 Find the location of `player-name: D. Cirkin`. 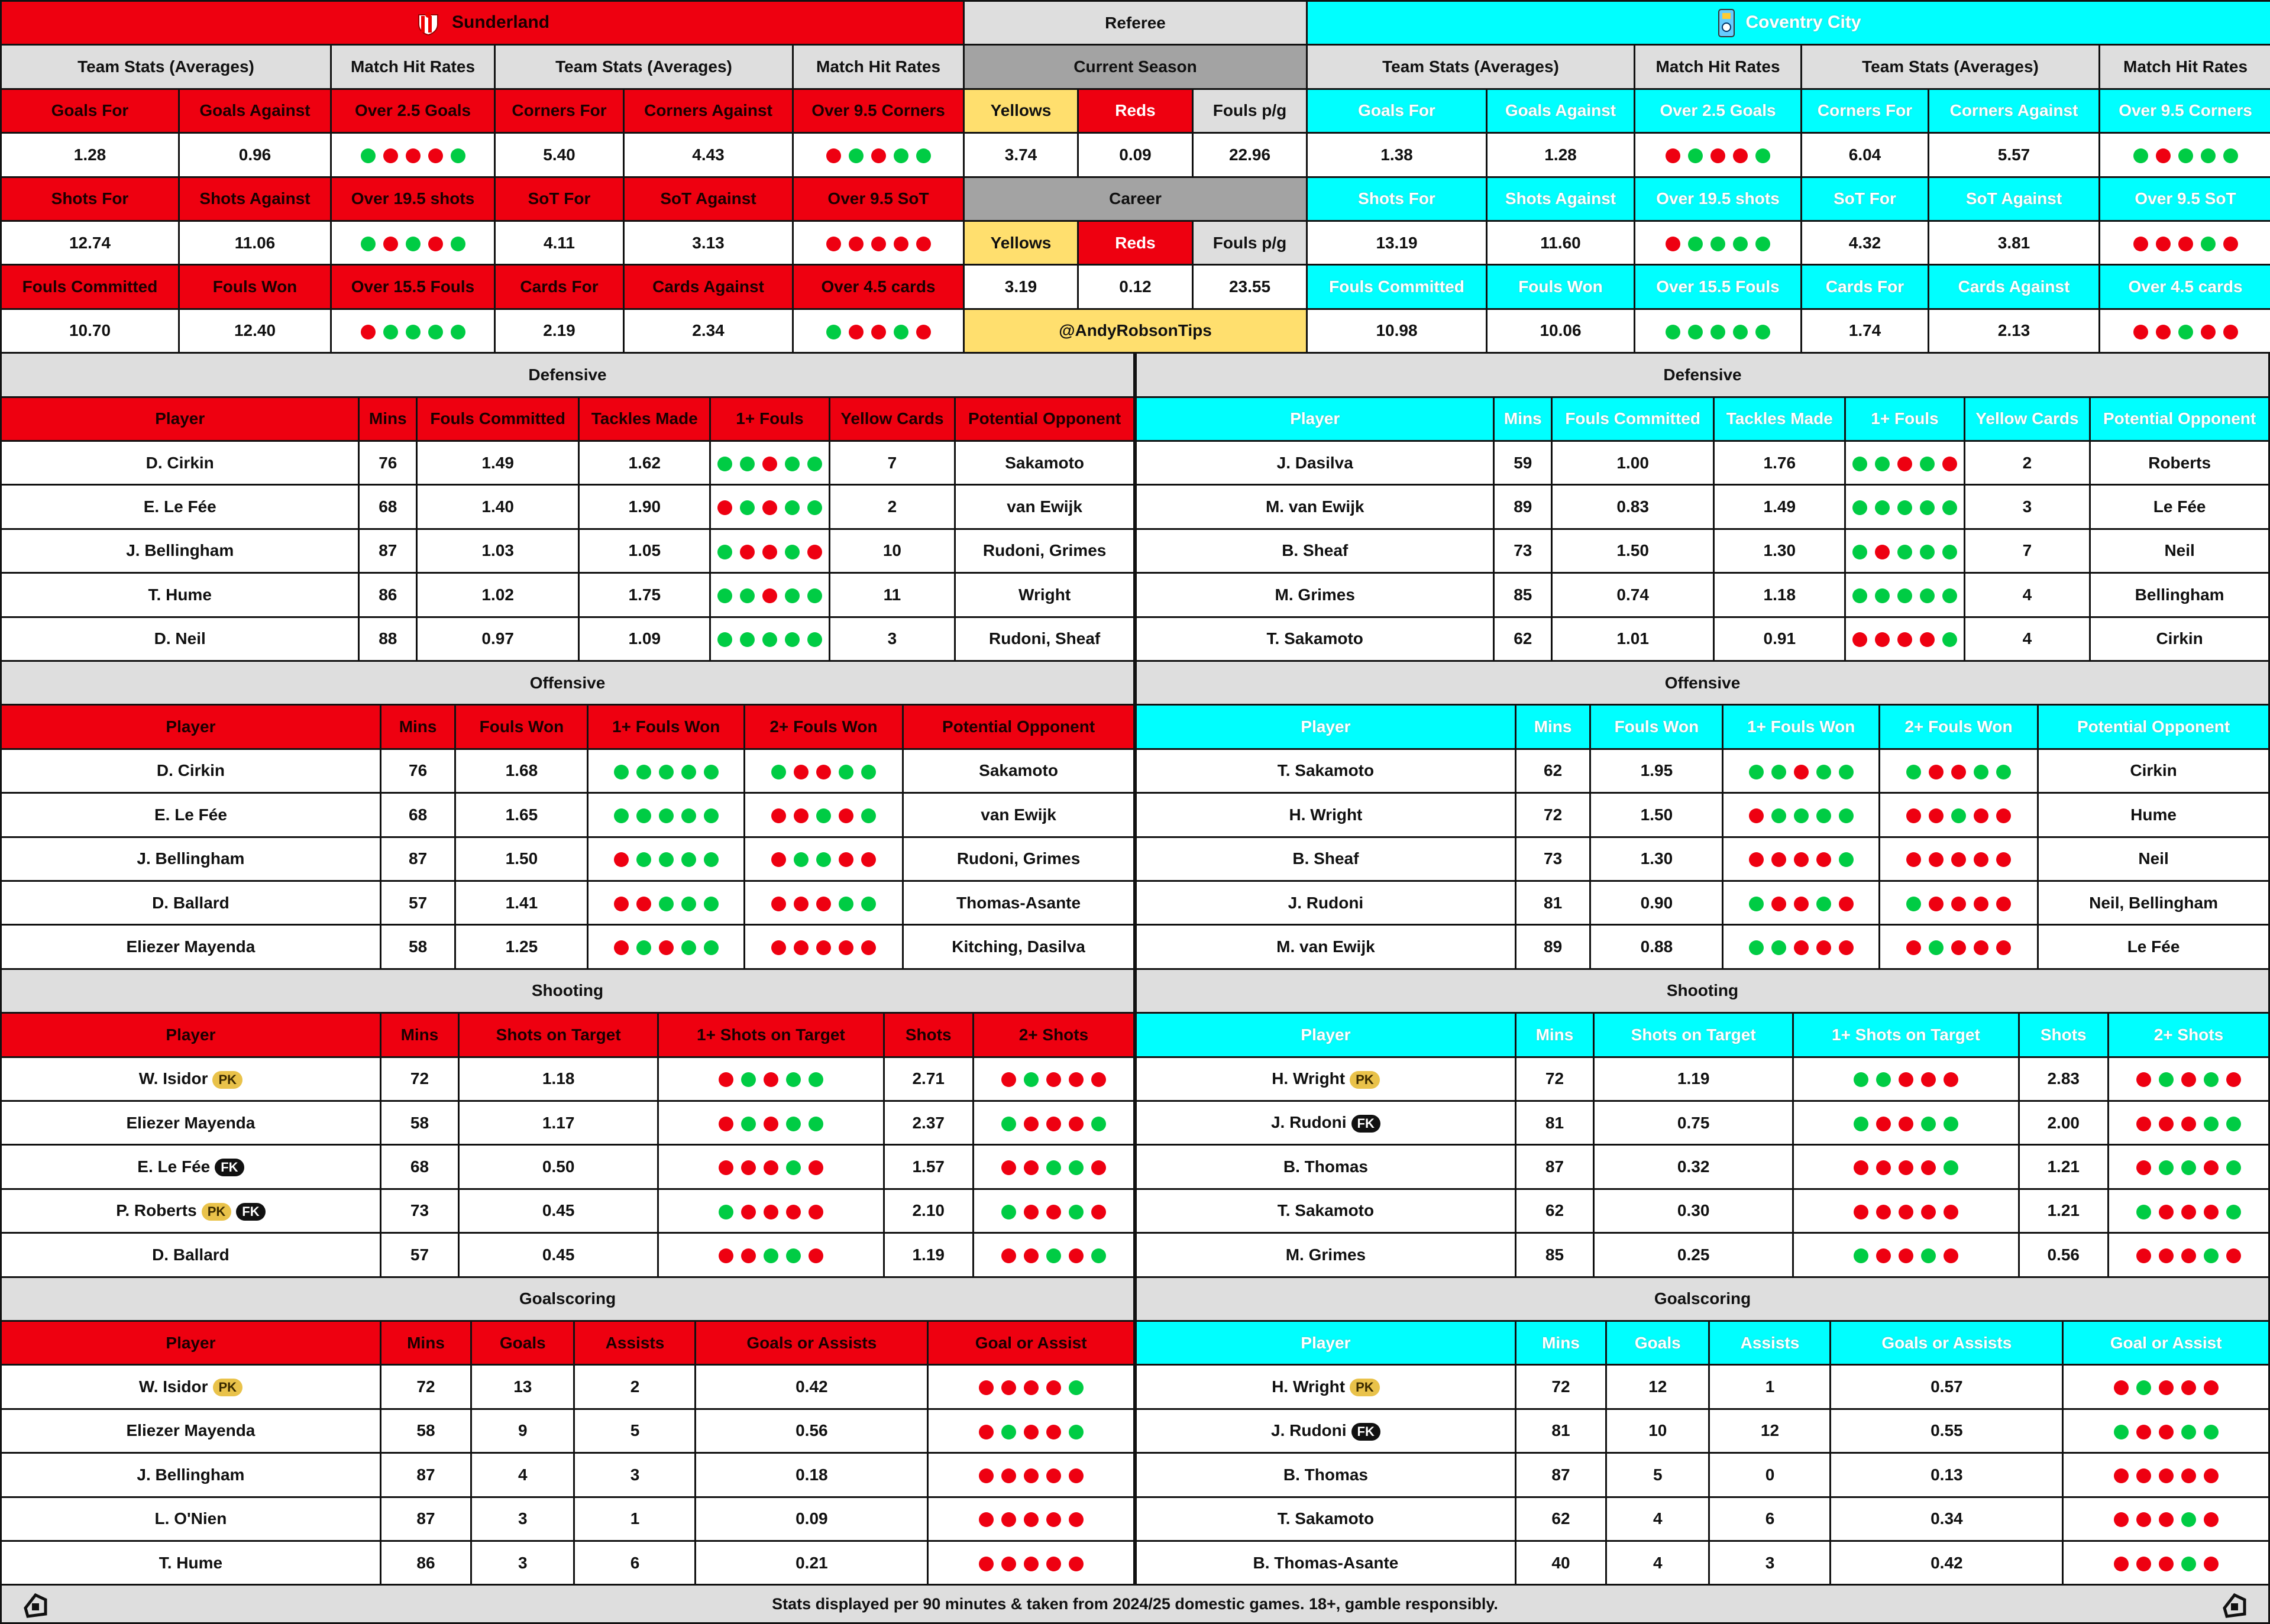

player-name: D. Cirkin is located at coordinates (179, 463).